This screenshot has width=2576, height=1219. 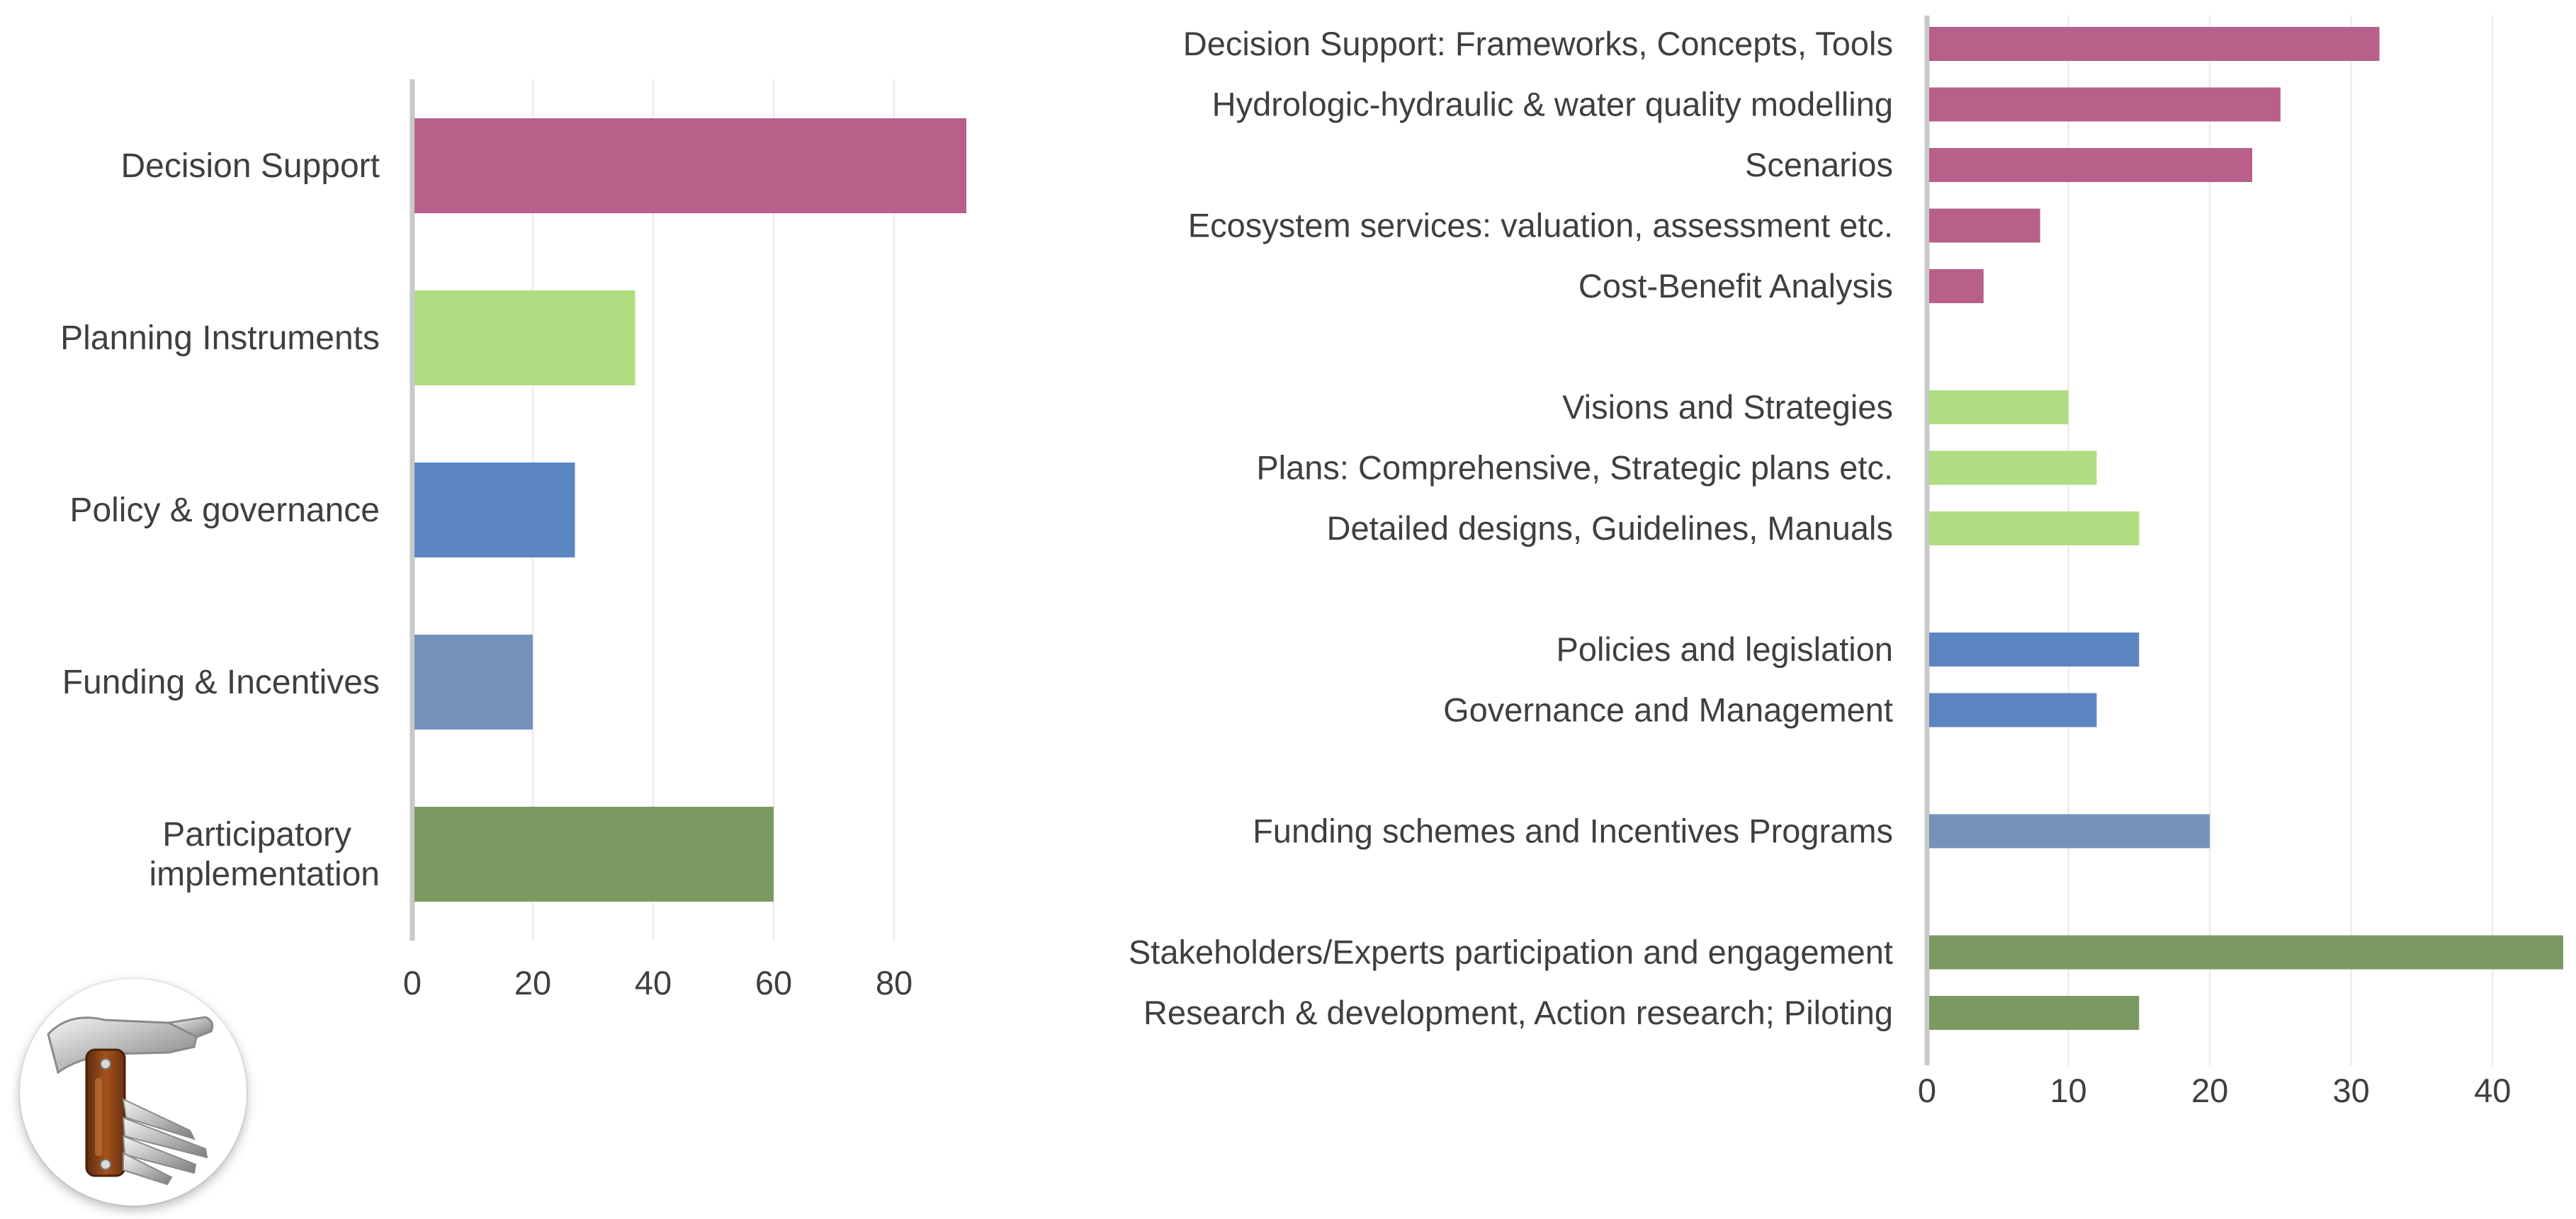 What do you see at coordinates (224, 510) in the screenshot?
I see `category-label: Policy & governance` at bounding box center [224, 510].